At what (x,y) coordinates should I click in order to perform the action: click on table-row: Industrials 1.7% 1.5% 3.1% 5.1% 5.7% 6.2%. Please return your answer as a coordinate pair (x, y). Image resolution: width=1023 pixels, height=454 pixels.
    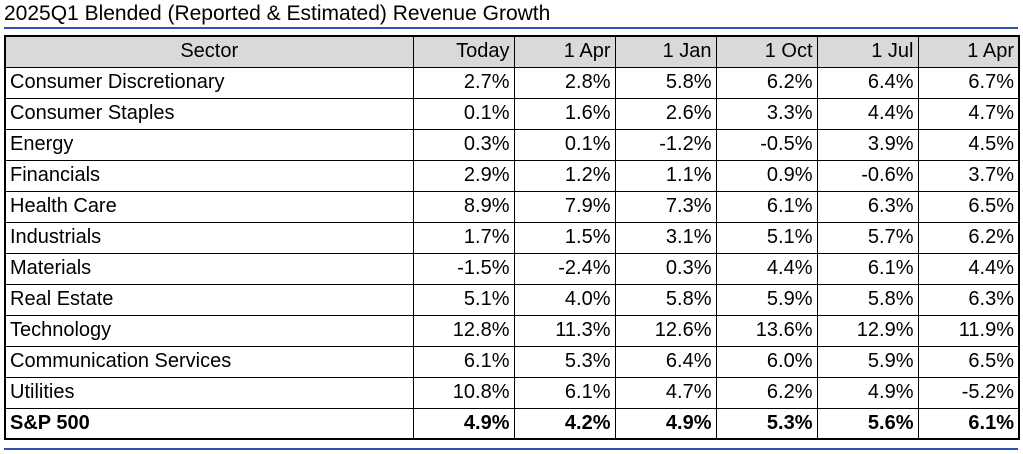
    Looking at the image, I should click on (512, 237).